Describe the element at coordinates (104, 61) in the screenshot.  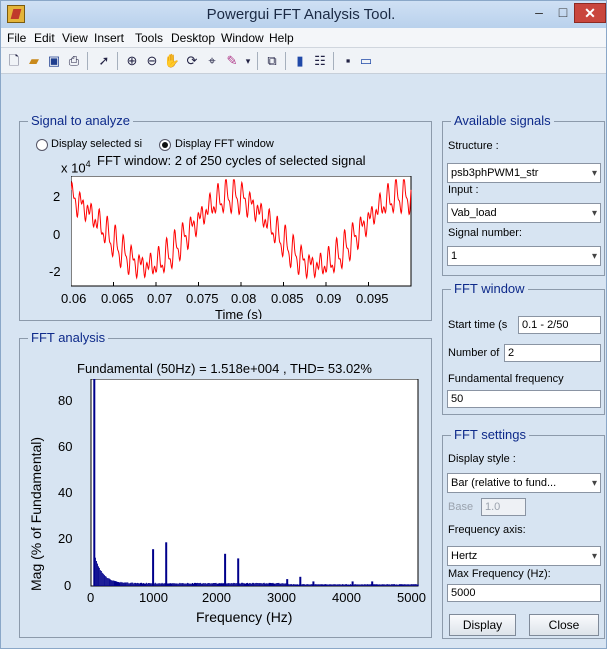
I see `pointer-icon: ➚` at that location.